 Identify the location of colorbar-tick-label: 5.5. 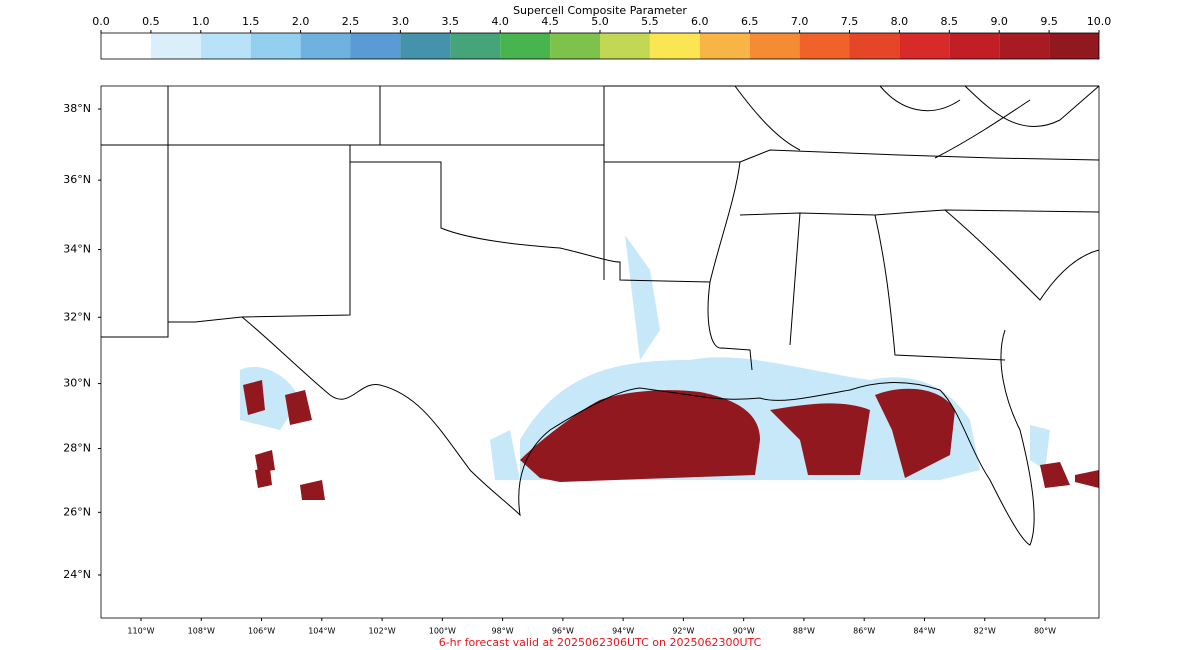
(650, 21).